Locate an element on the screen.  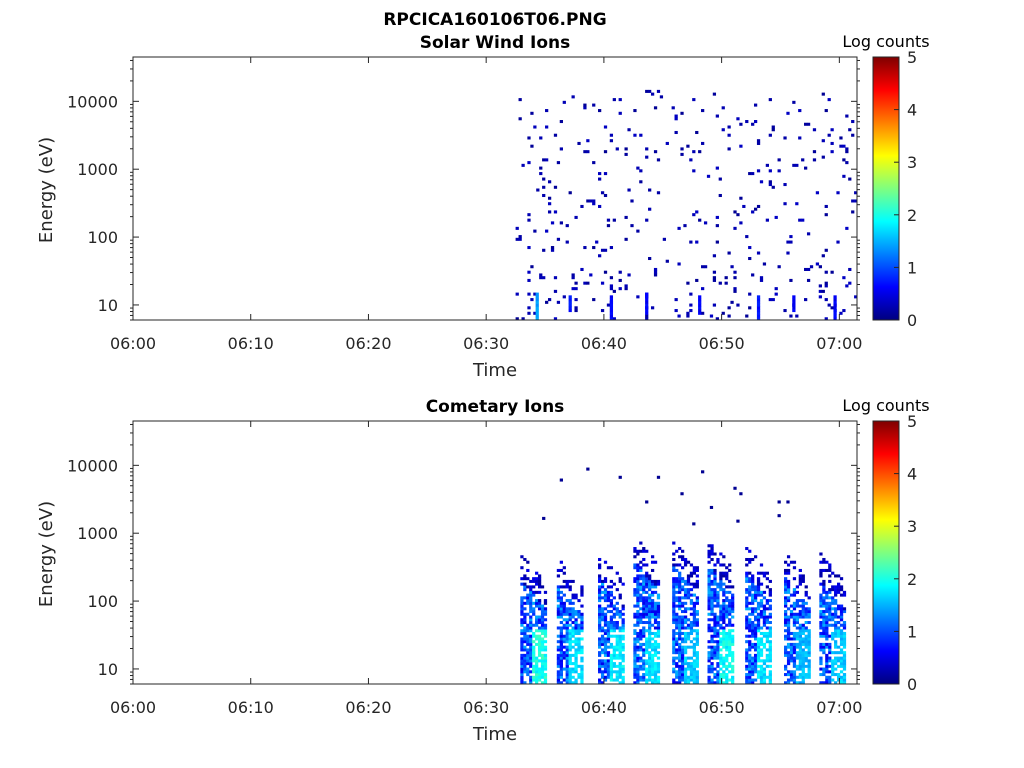
heatmap-cells is located at coordinates (683, 575).